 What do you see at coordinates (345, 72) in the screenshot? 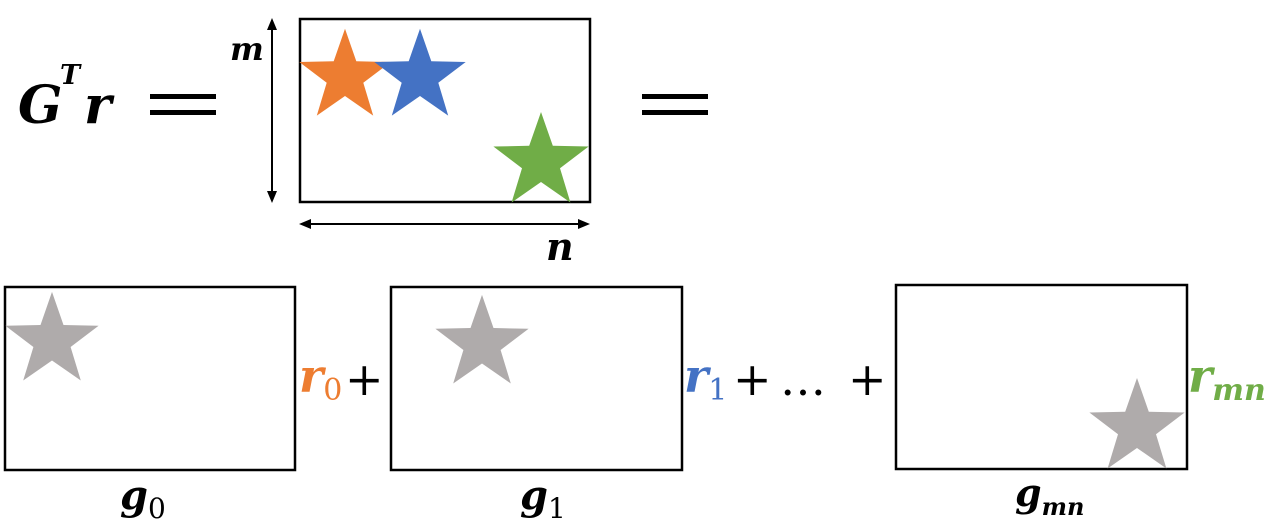
I see `orange-star-icon` at bounding box center [345, 72].